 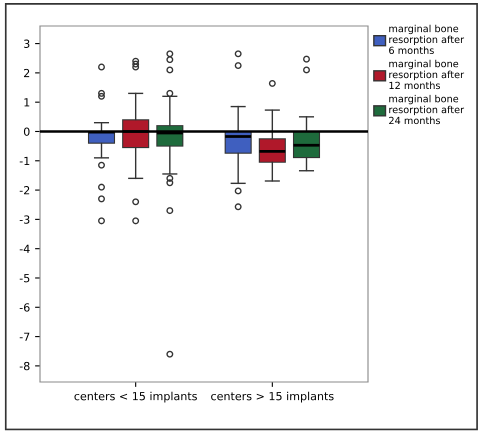 I want to click on y-tick-label: 3, so click(x=27, y=44).